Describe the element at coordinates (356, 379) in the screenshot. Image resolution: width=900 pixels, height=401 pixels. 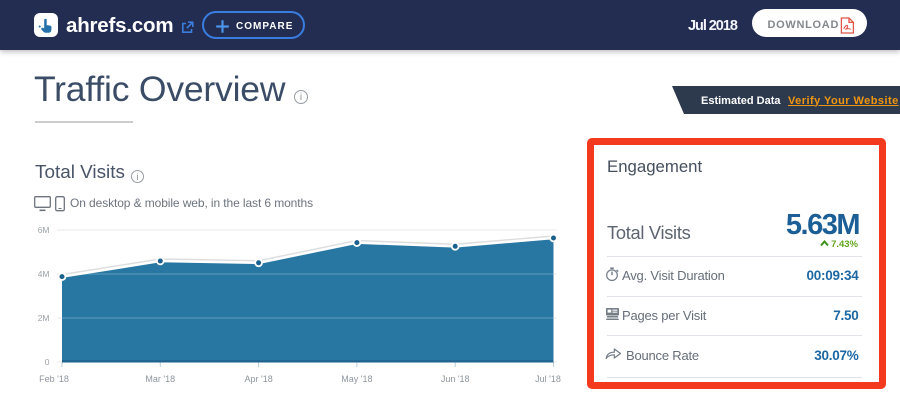
I see `svg-text: May '18` at that location.